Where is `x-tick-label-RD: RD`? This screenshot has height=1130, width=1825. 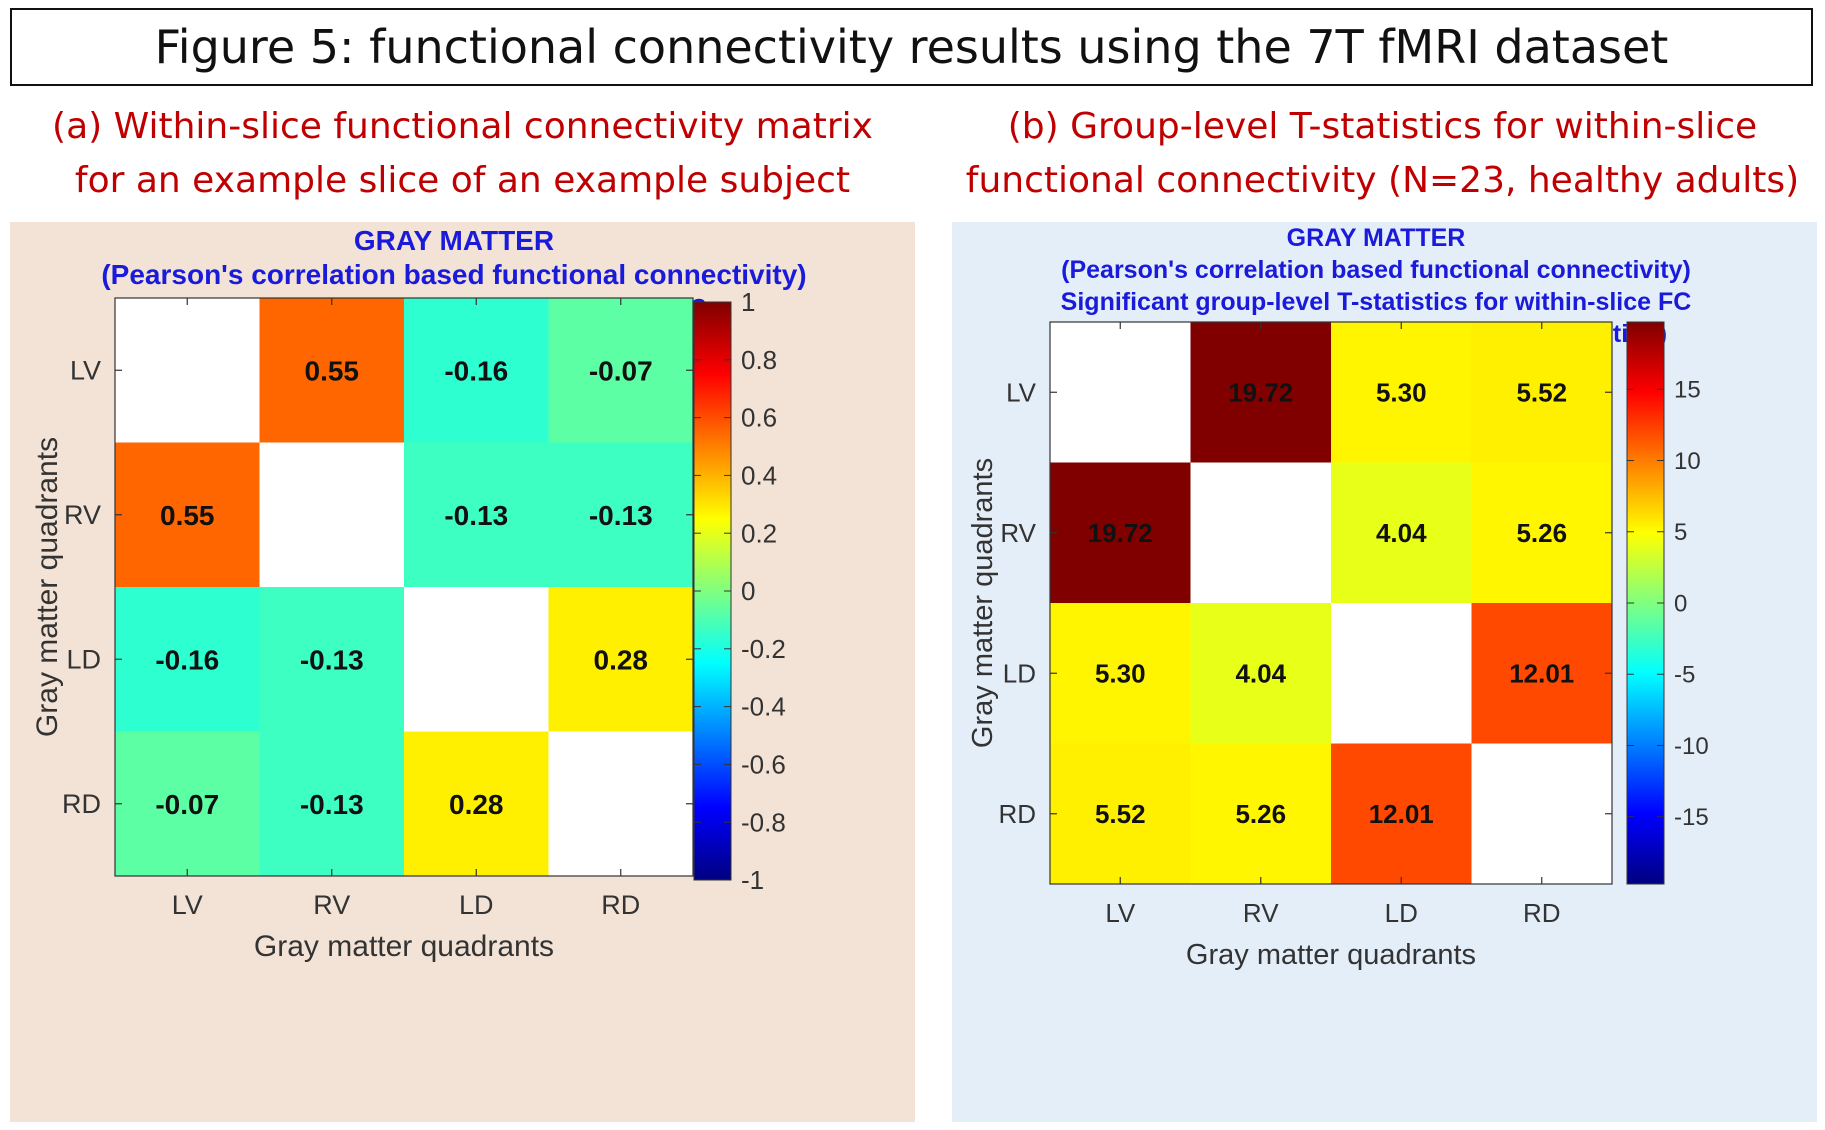
x-tick-label-RD: RD is located at coordinates (620, 905).